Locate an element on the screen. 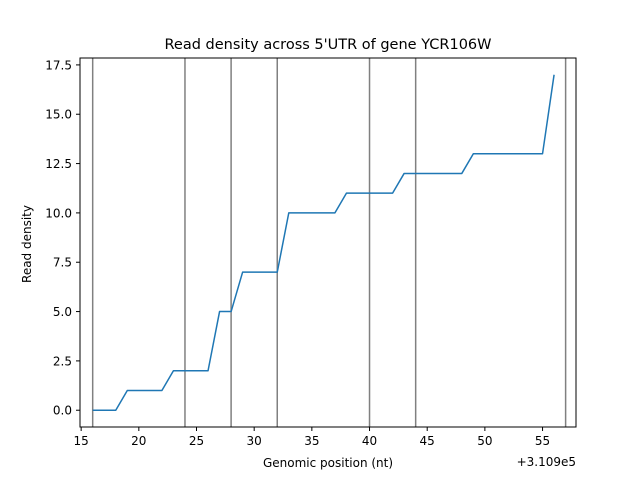 The height and width of the screenshot is (480, 640). y-tick-label: 7.5 is located at coordinates (62, 263).